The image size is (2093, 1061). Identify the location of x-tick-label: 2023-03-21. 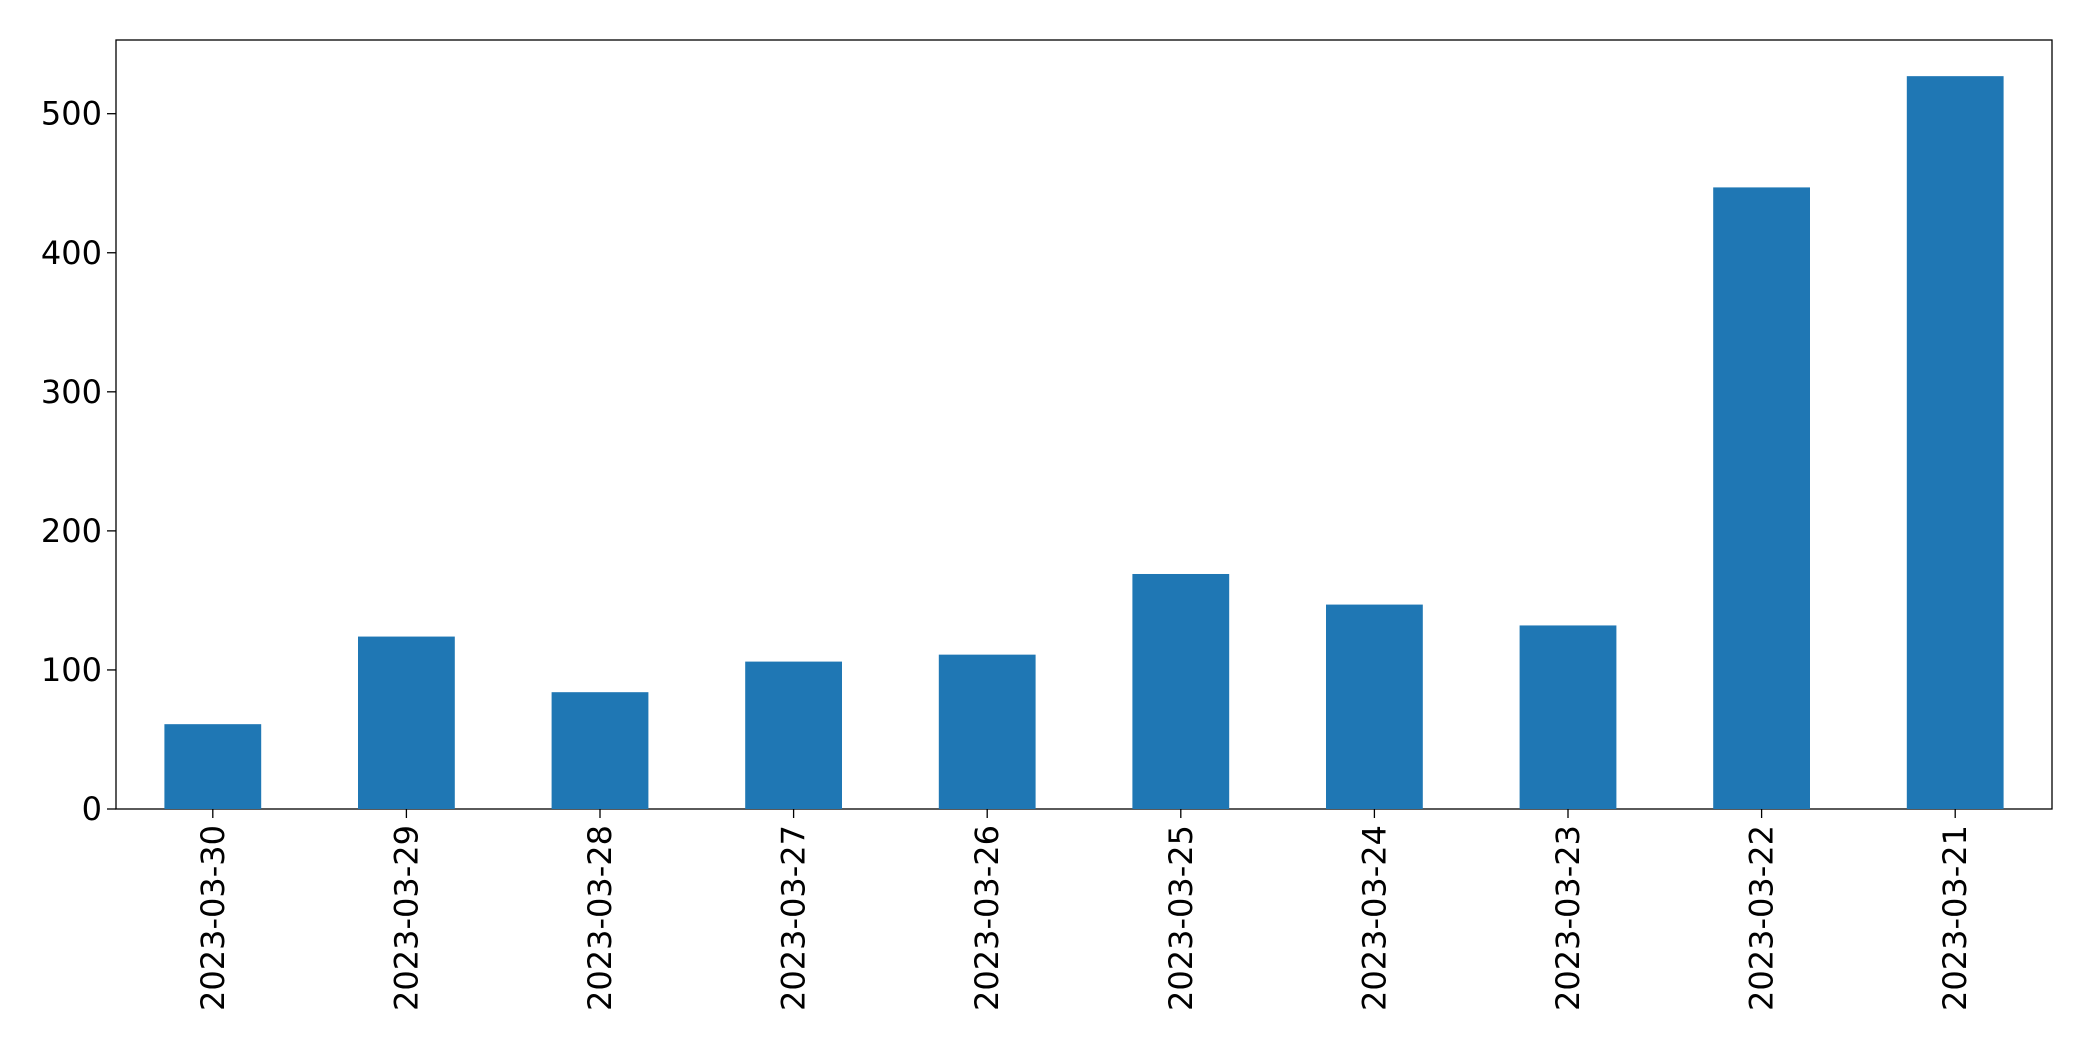
(1955, 918).